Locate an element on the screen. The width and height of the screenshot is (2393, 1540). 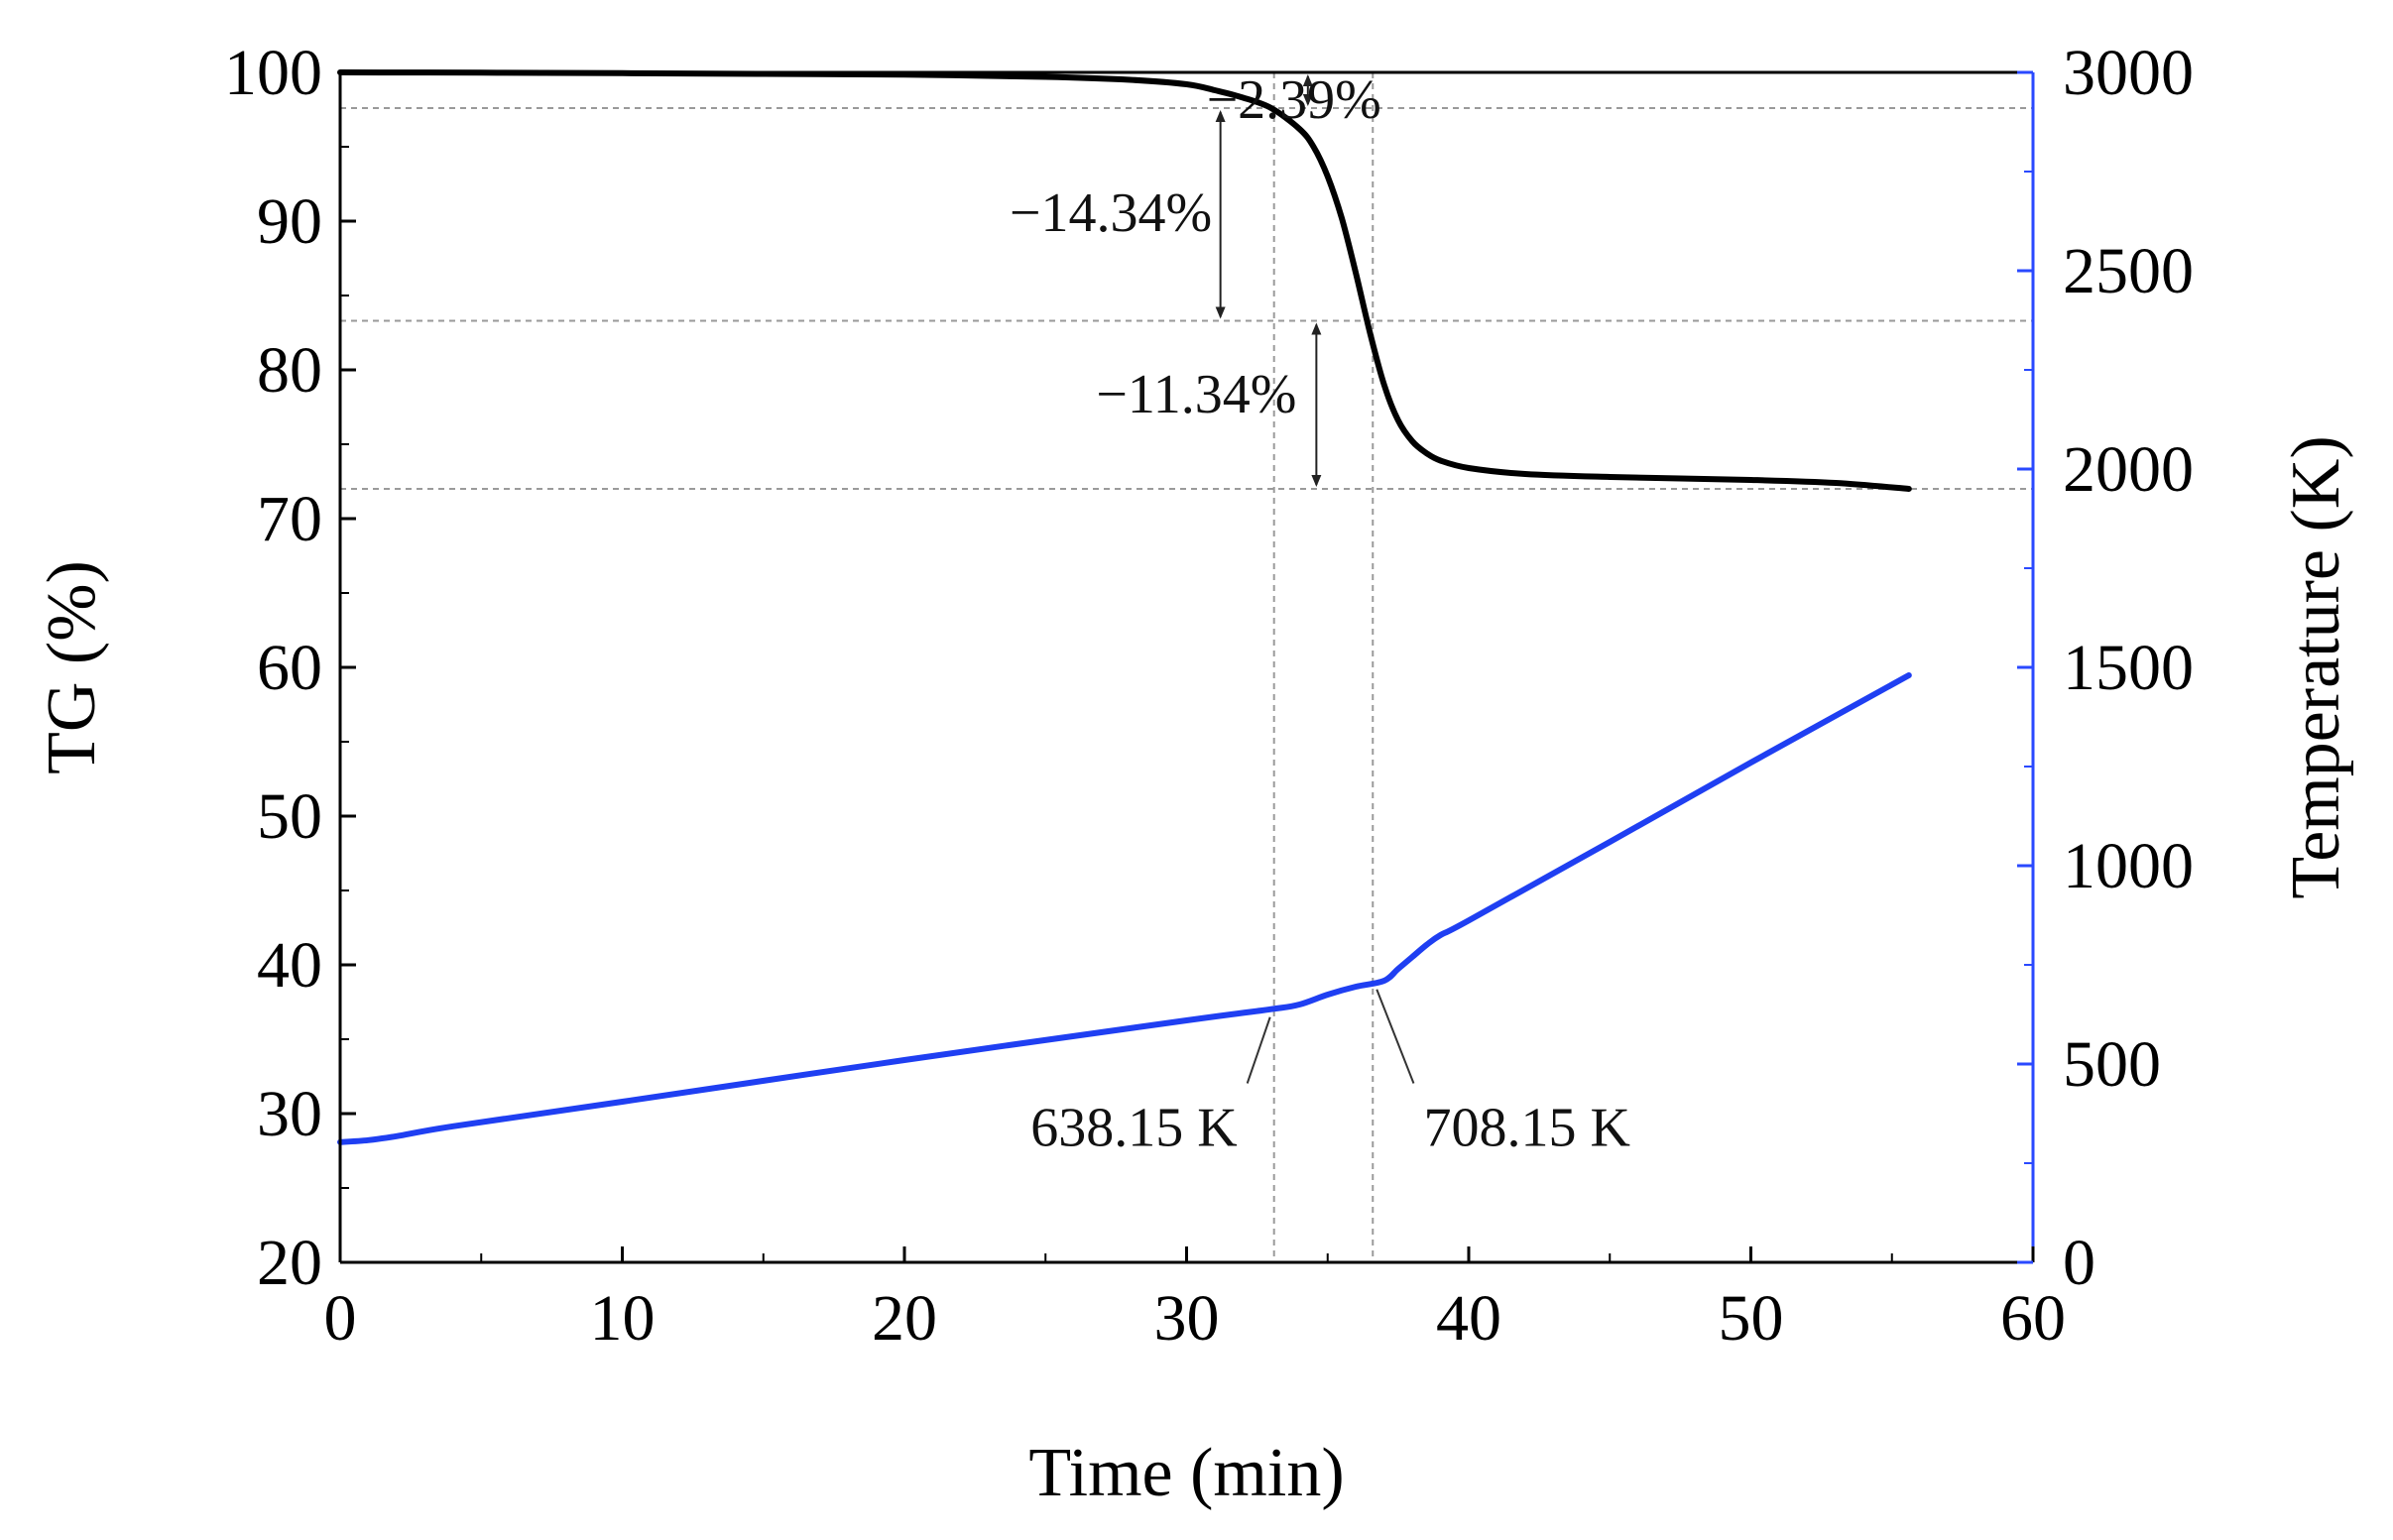
x-tick-label-3: 30 is located at coordinates (1187, 1318).